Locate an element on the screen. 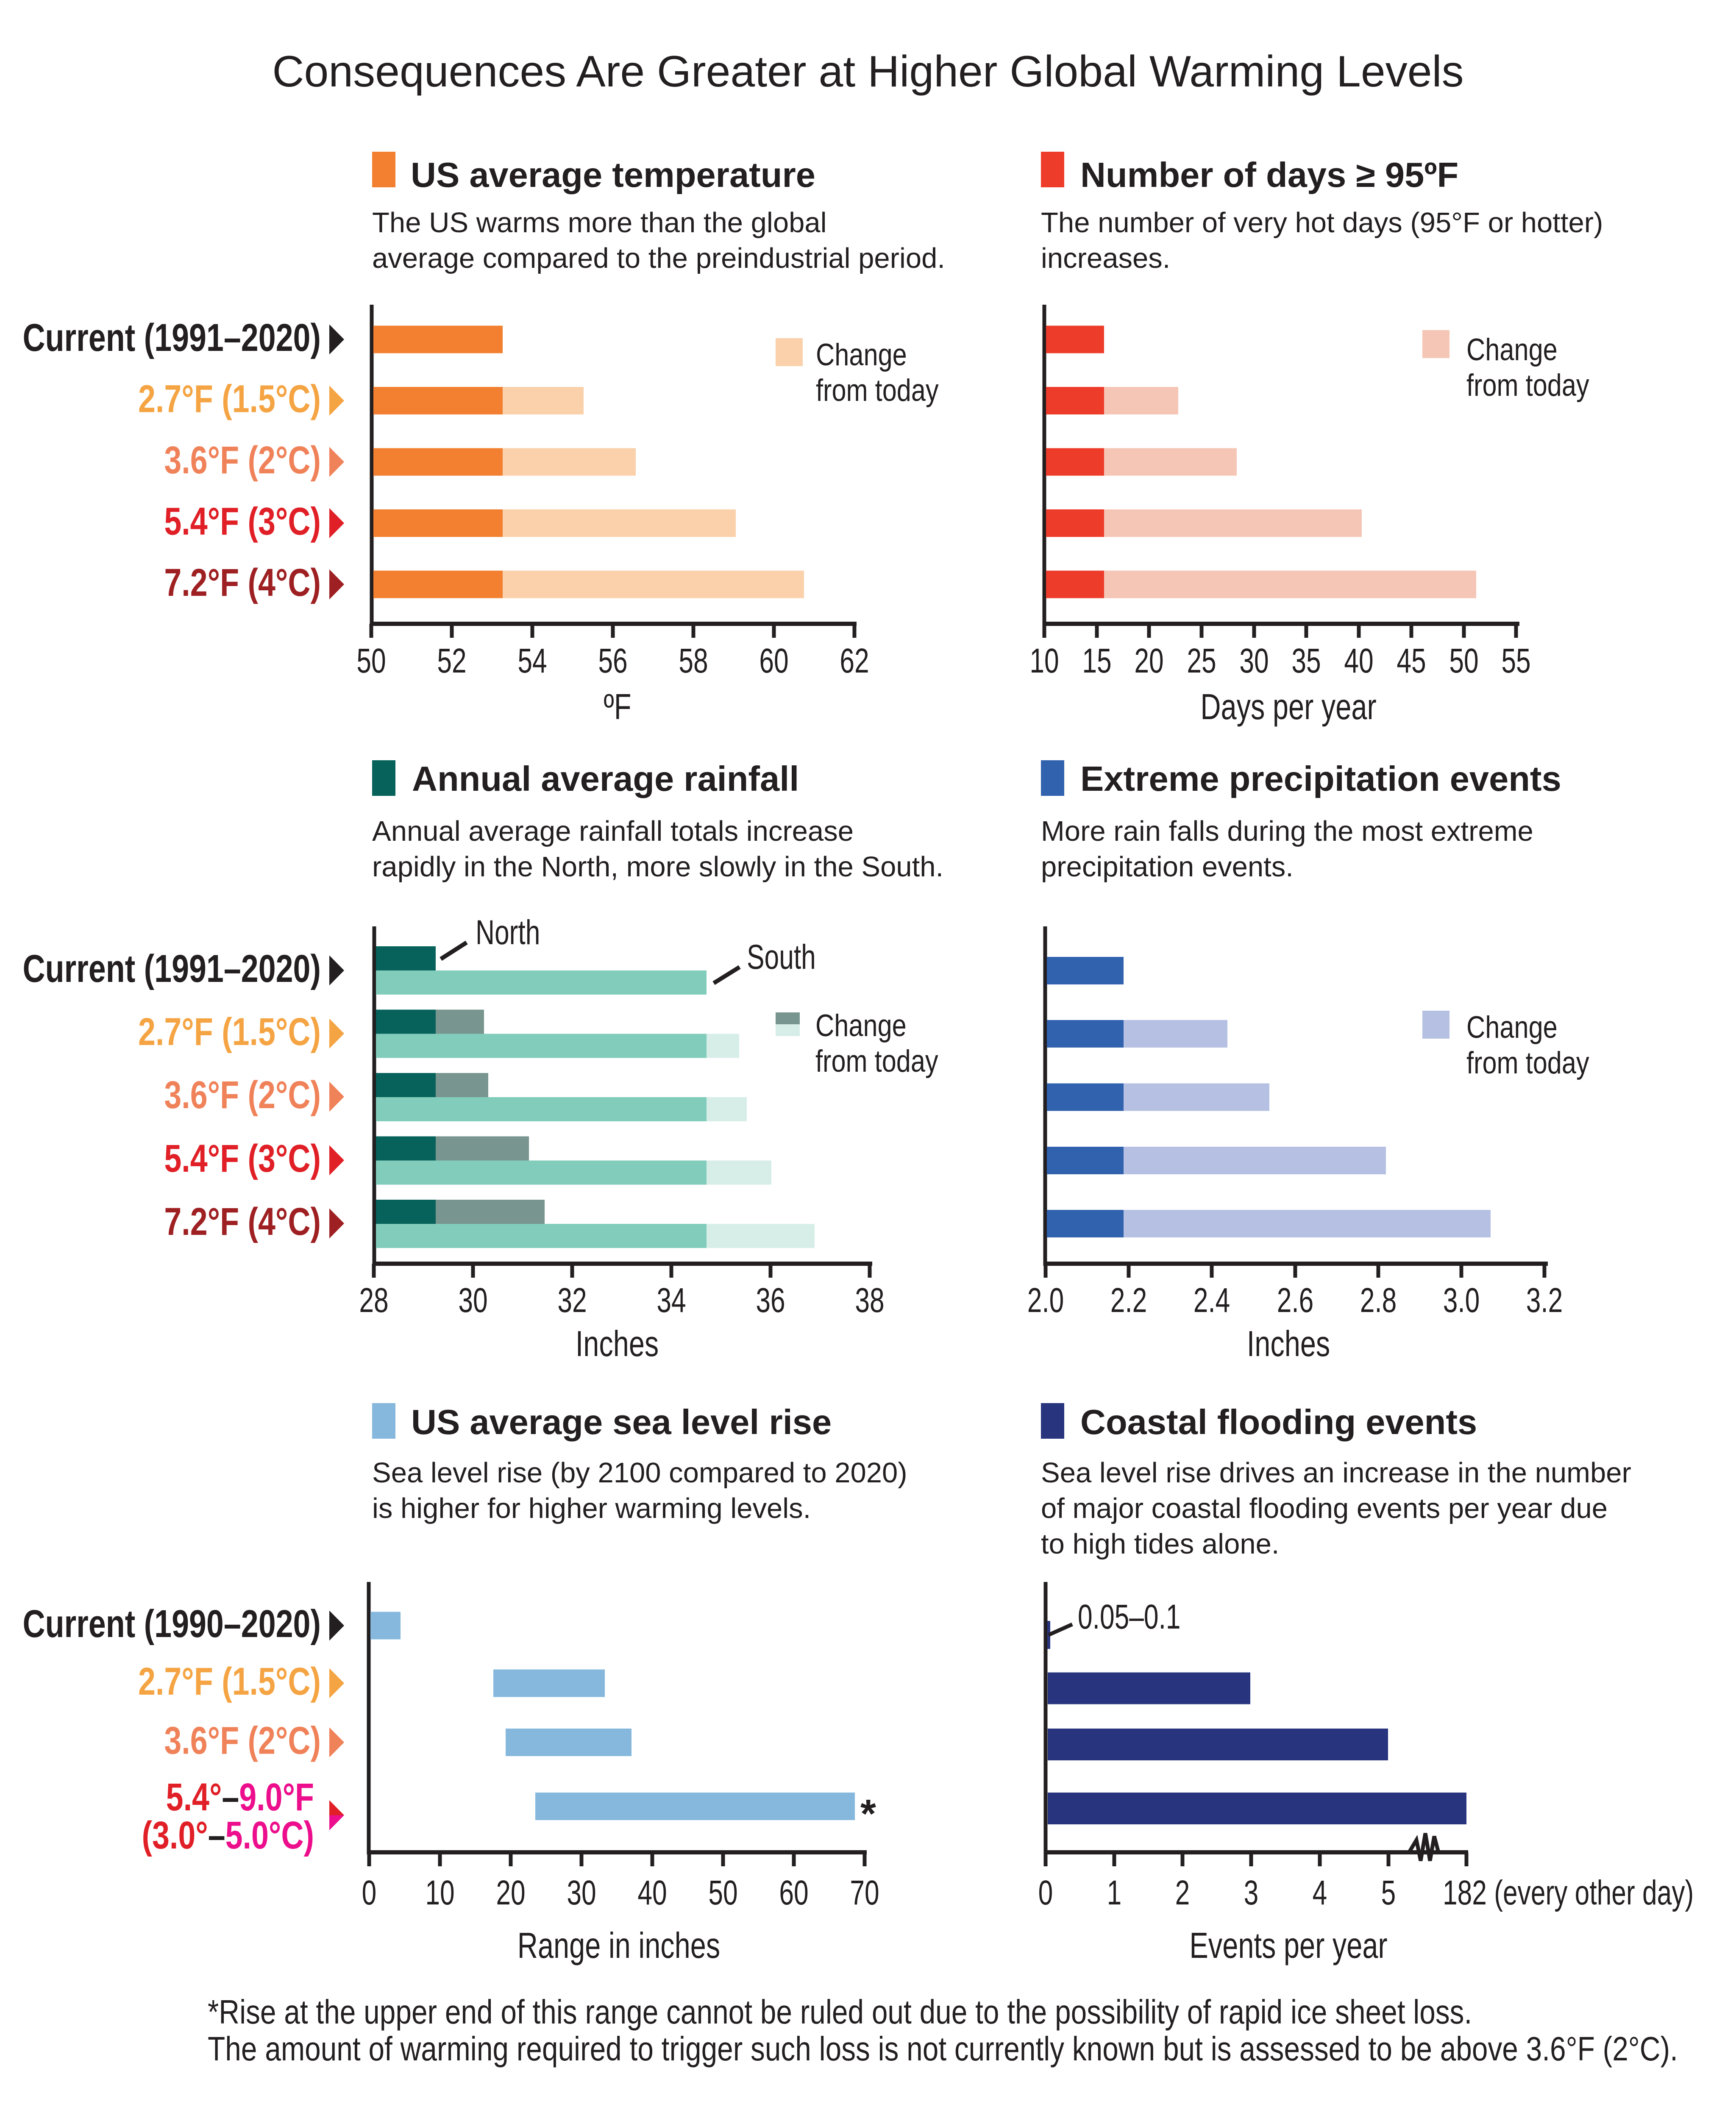 The image size is (1736, 2107). svg-text: 2.8 is located at coordinates (1378, 1300).